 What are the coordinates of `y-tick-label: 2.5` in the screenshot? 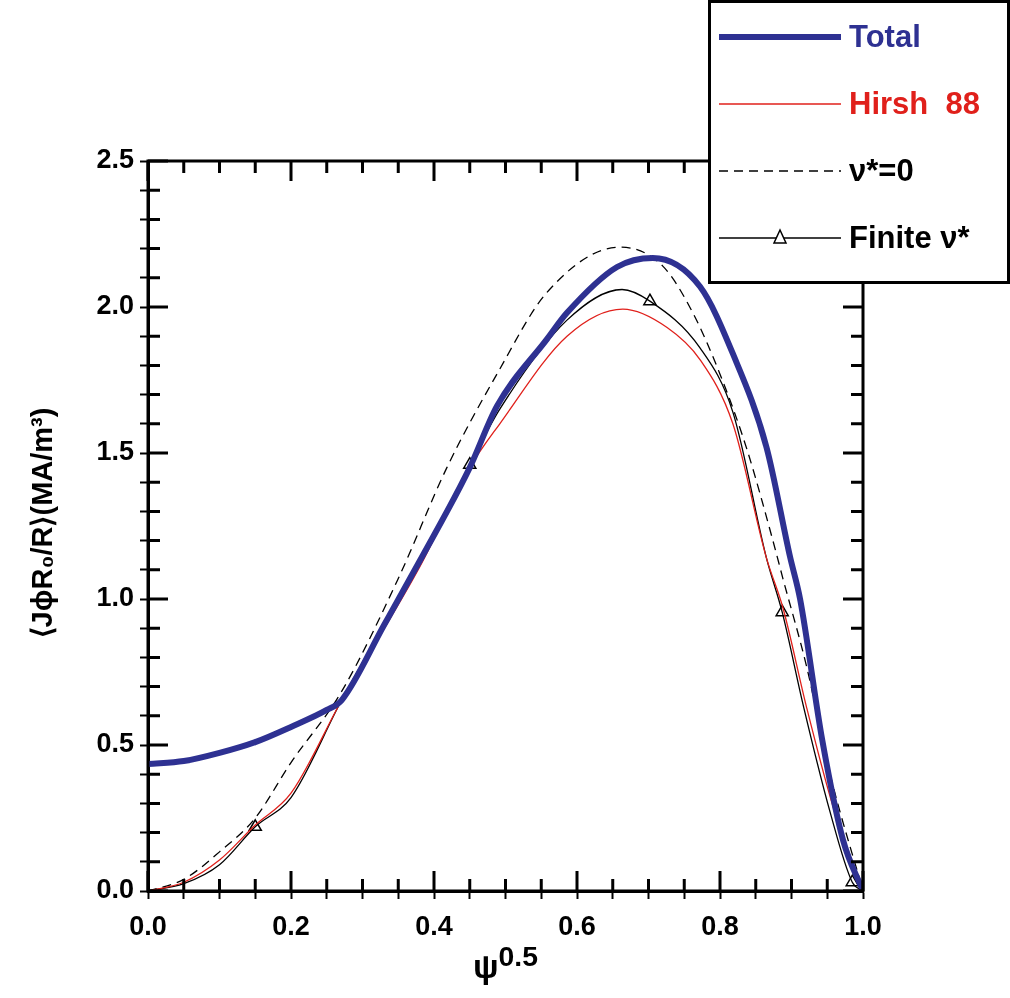 It's located at (115, 159).